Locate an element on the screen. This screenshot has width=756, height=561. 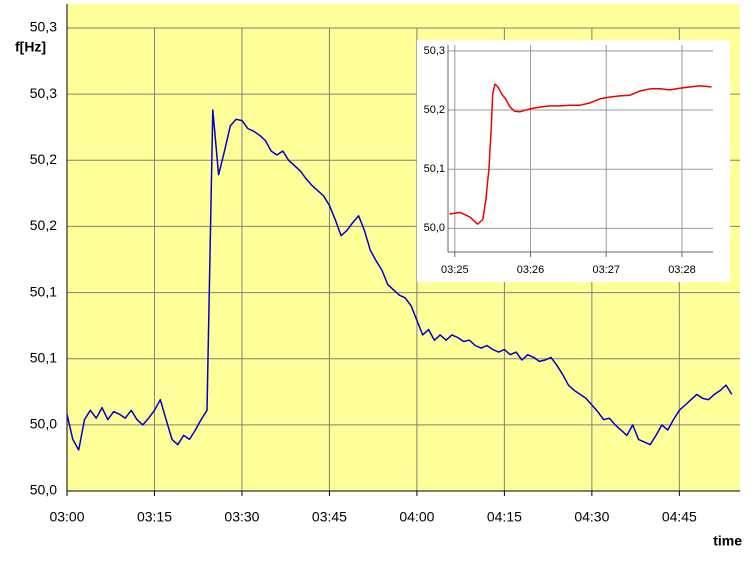
x-tick-label: 04:15 is located at coordinates (504, 517).